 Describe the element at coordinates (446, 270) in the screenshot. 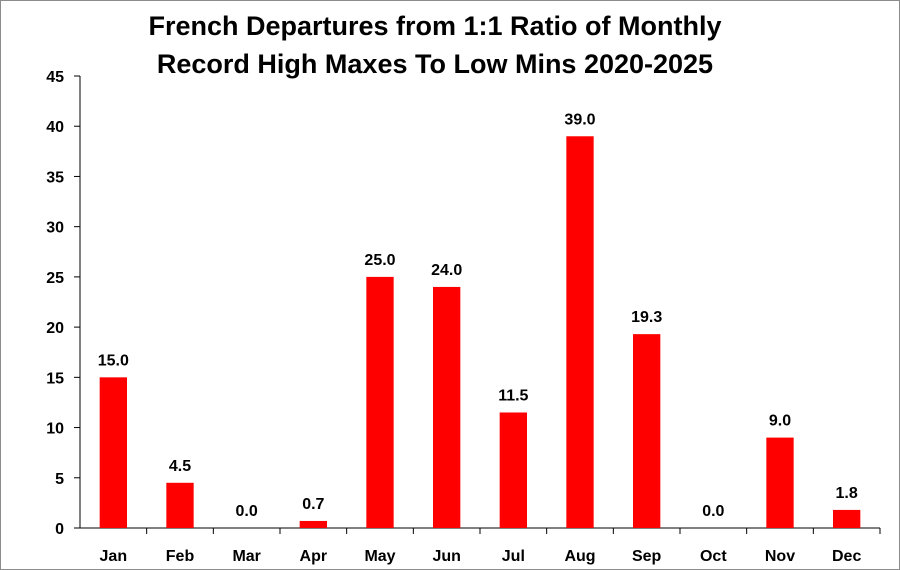

I see `data-label-jun: 24.0` at that location.